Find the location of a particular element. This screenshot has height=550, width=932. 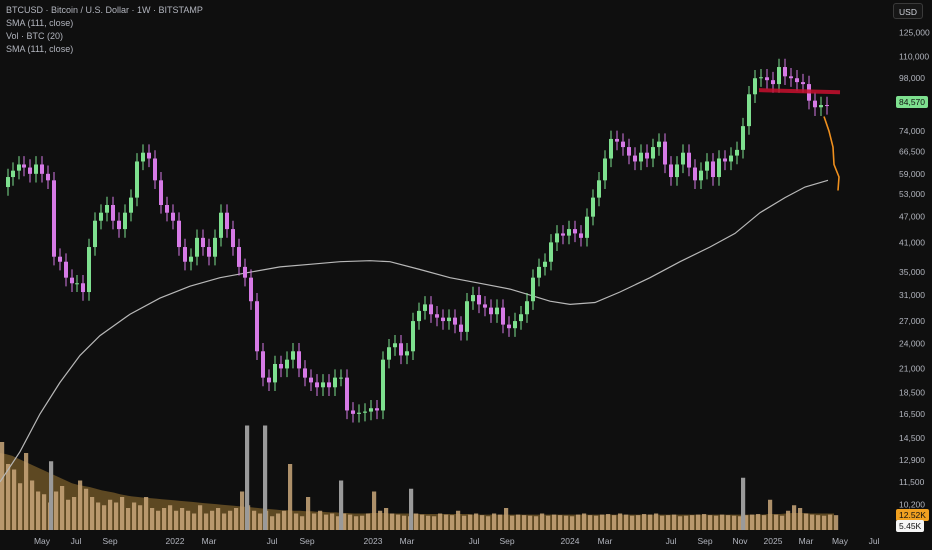

time-tick-12: Mar is located at coordinates (605, 541).